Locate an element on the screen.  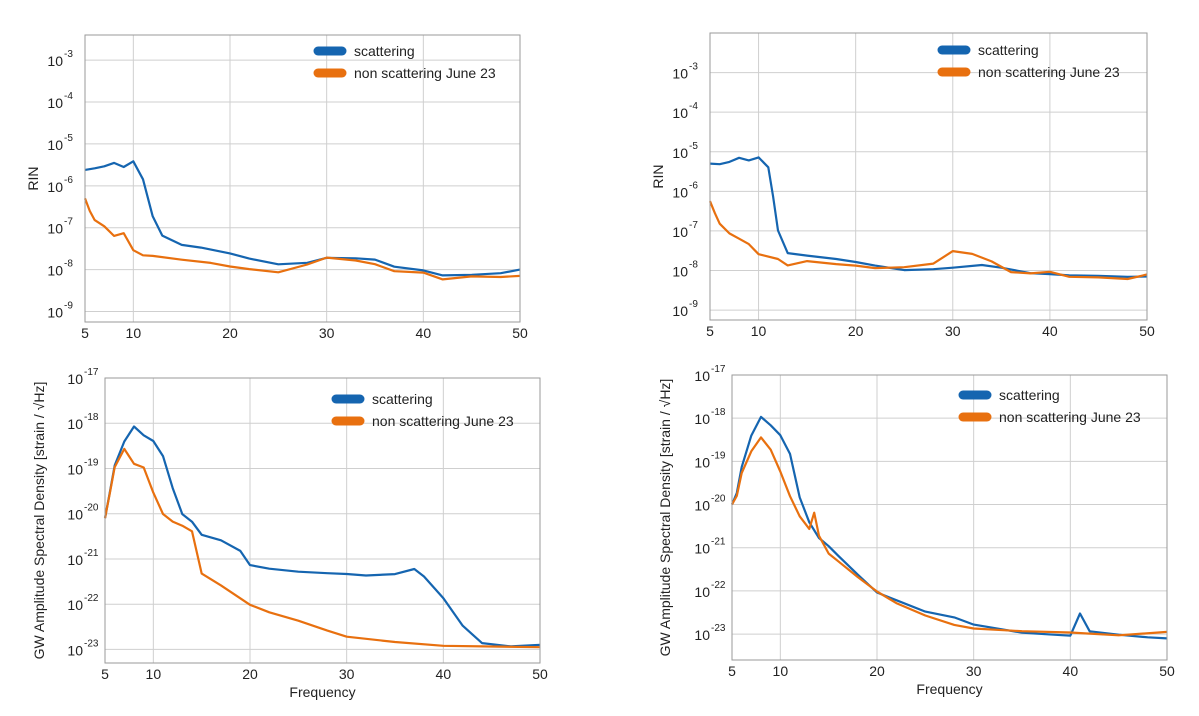
x-tick-label: 50 is located at coordinates (1147, 331).